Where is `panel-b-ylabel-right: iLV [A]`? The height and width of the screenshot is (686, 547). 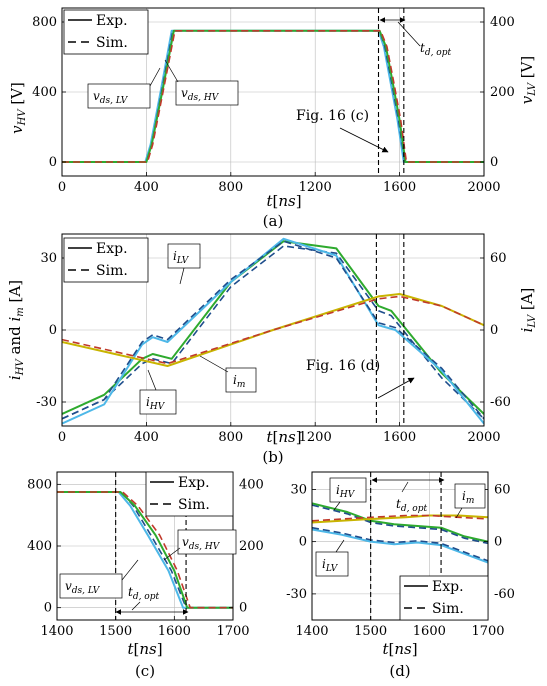
panel-b-ylabel-right: iLV [A] is located at coordinates (528, 310).